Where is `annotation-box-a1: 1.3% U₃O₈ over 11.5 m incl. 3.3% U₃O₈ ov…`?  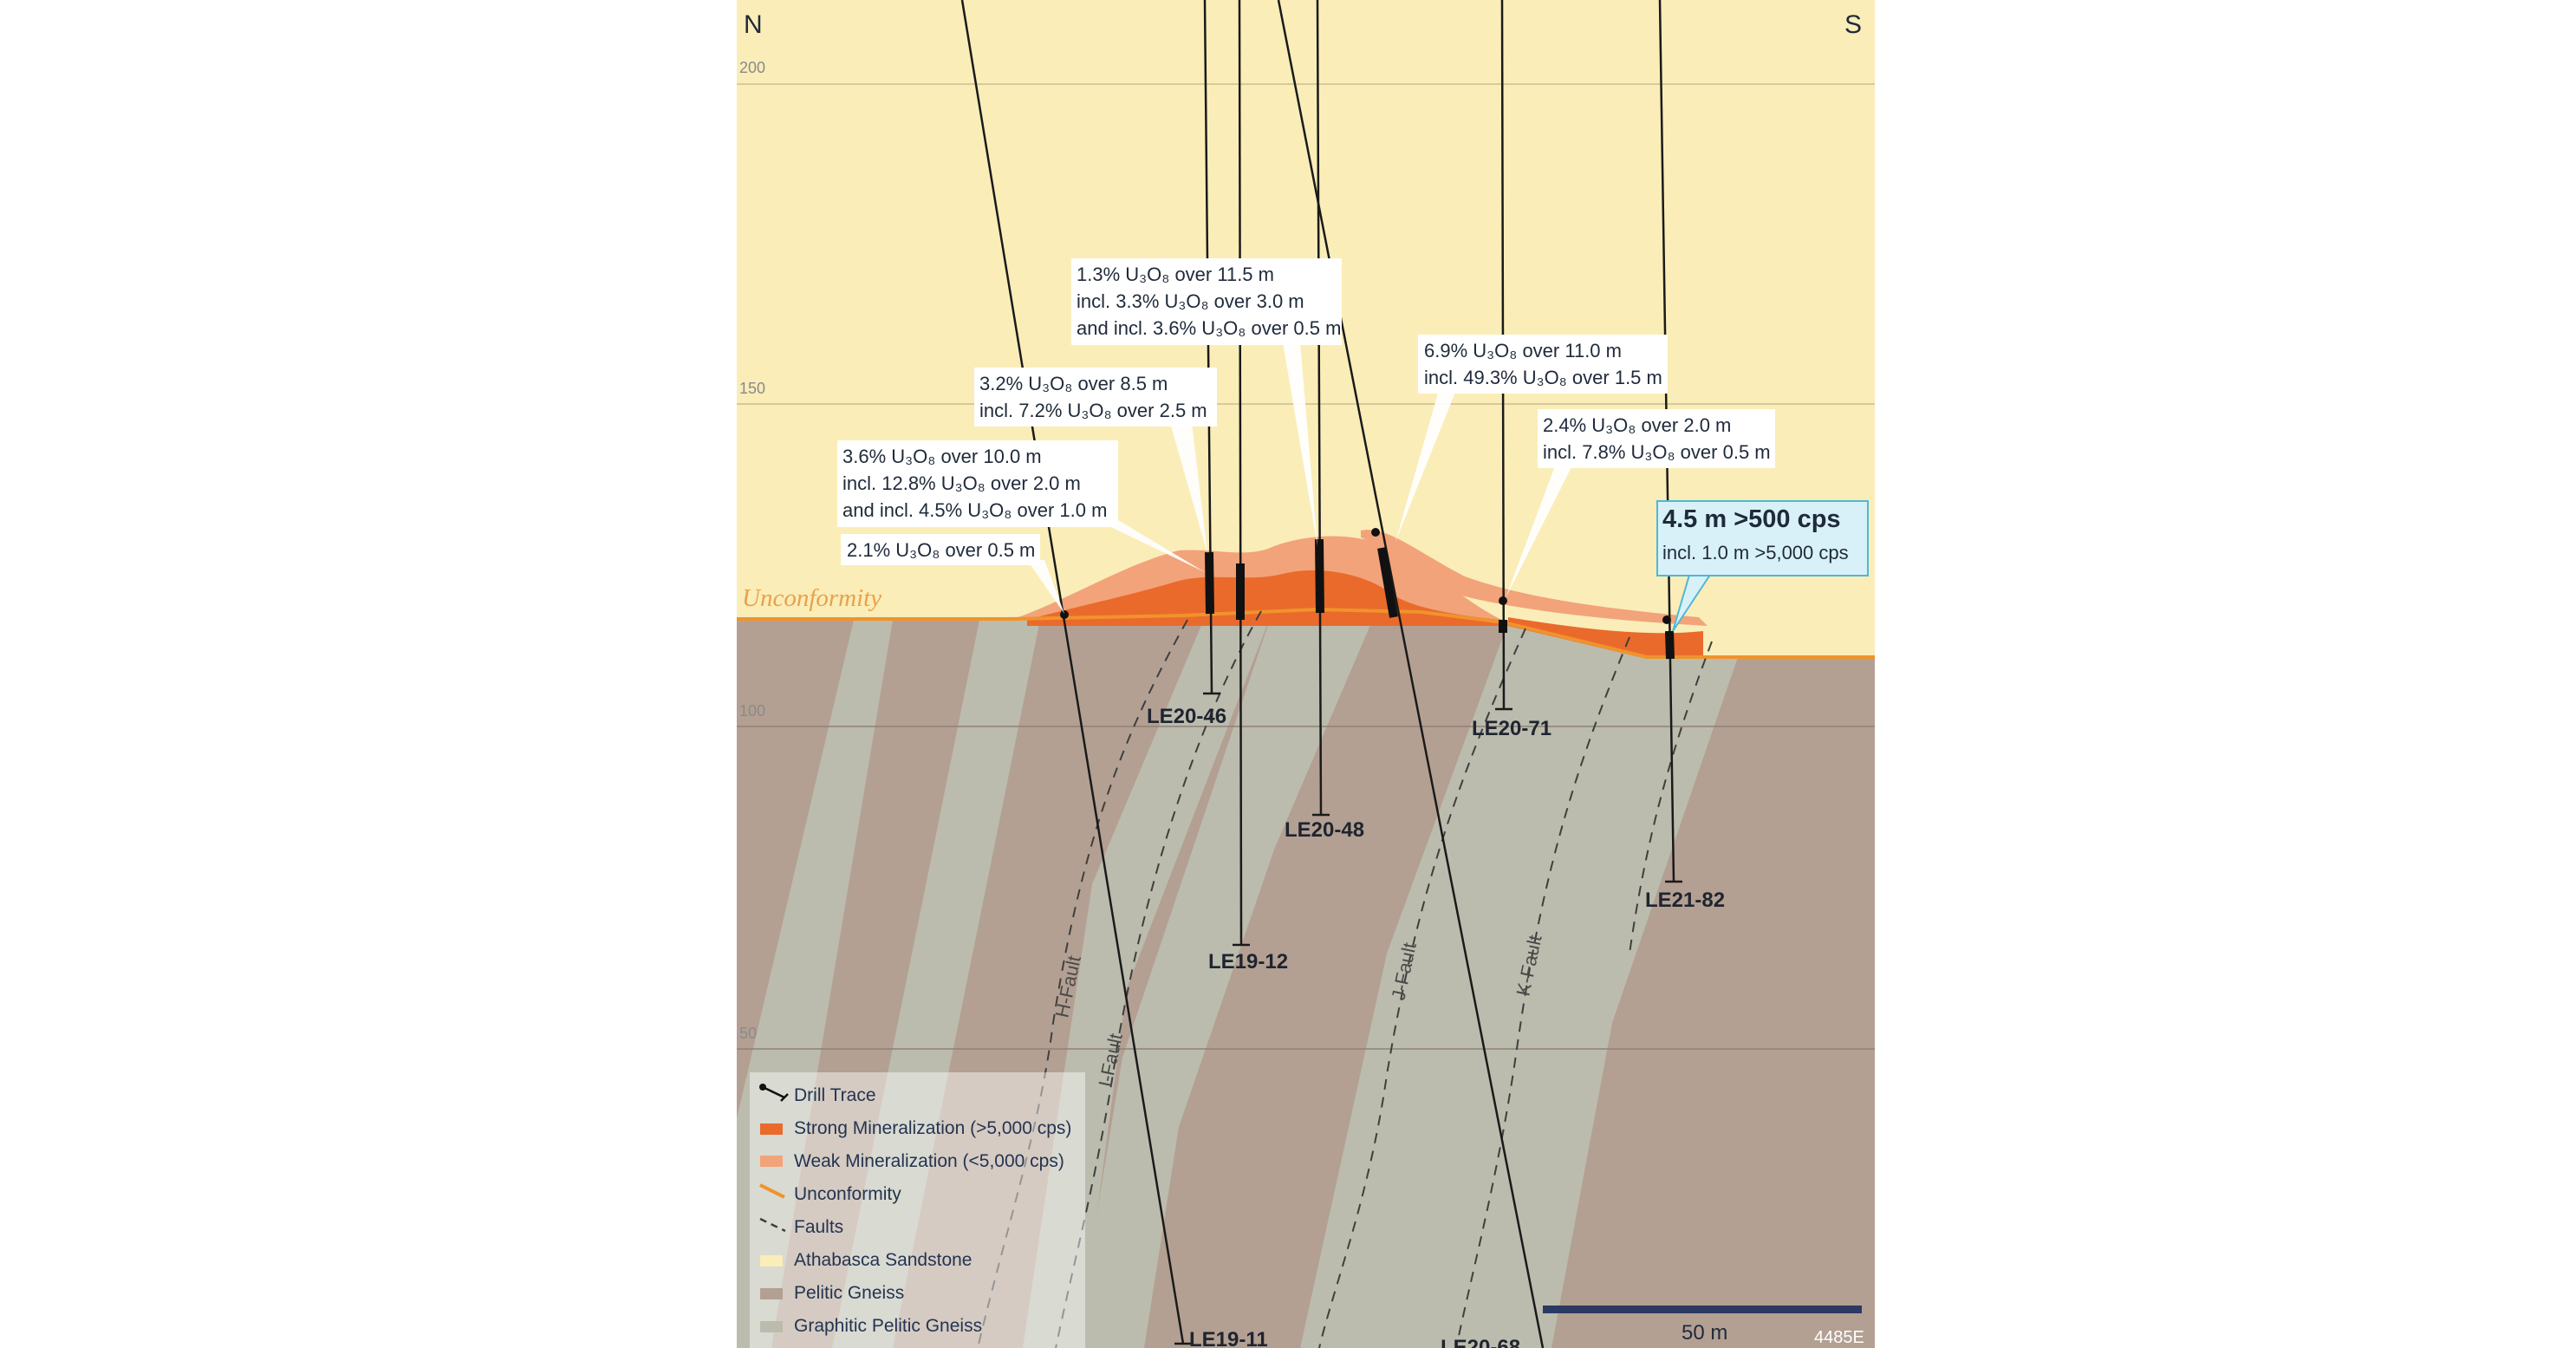 annotation-box-a1: 1.3% U₃O₈ over 11.5 m incl. 3.3% U₃O₈ ov… is located at coordinates (1206, 301).